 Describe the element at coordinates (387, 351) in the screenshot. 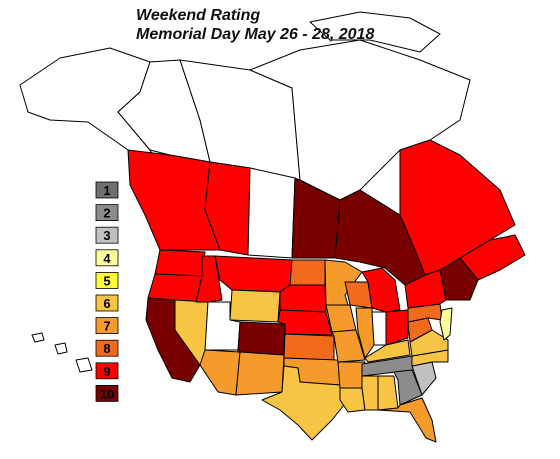

I see `region-kentucky` at that location.